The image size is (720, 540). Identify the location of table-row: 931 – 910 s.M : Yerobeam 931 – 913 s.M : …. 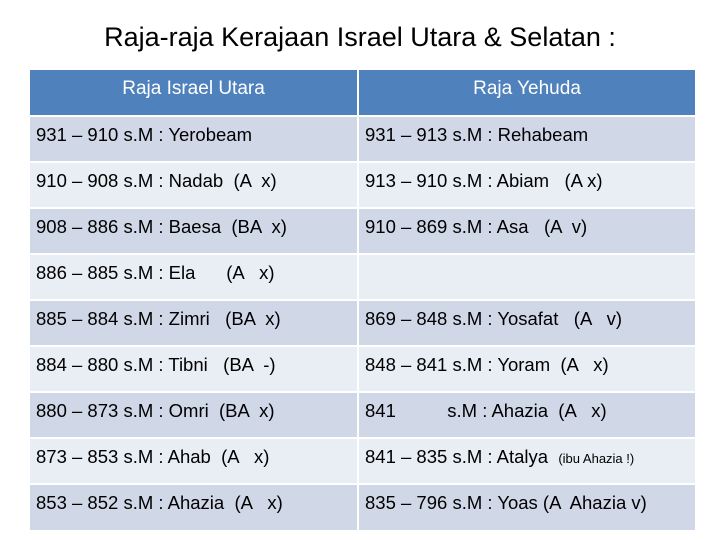
(363, 138).